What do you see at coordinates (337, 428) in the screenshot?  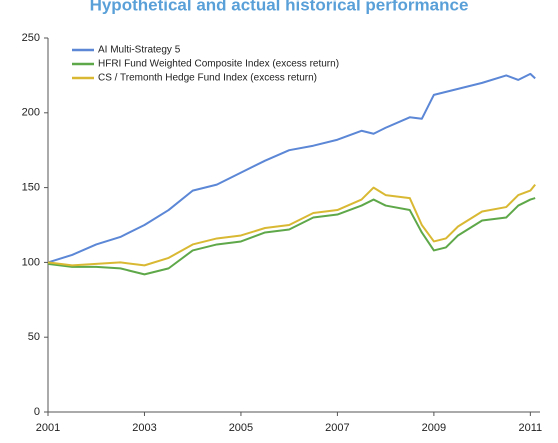 I see `x-tick-label: 2007` at bounding box center [337, 428].